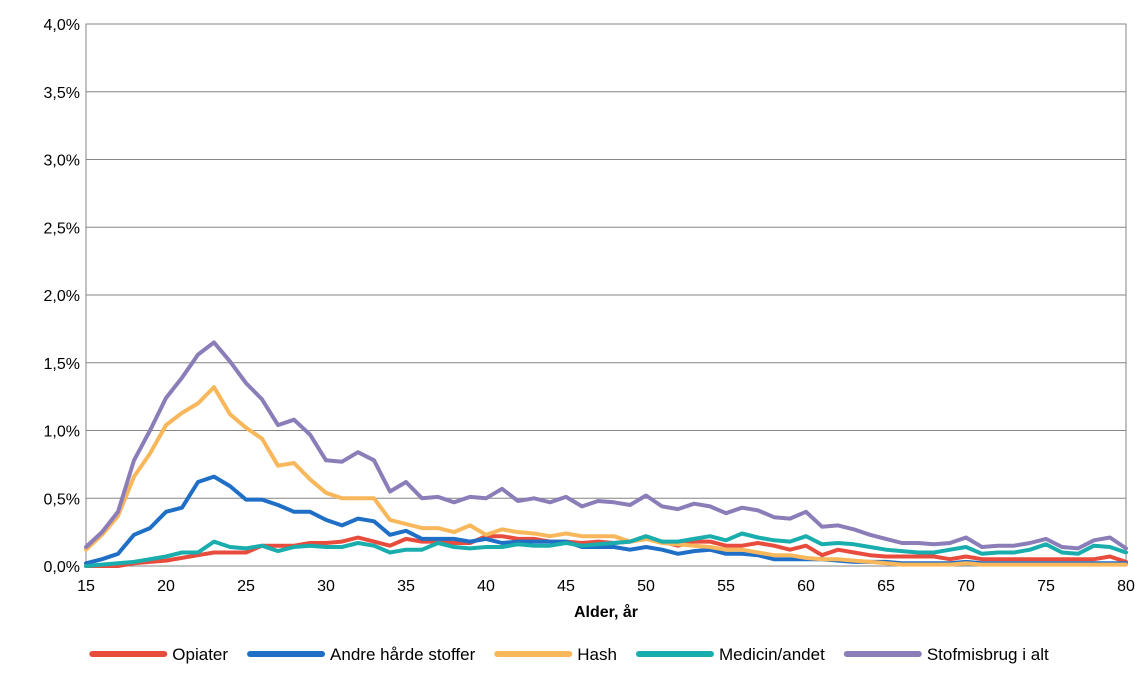  I want to click on y-tick-label: 4,0%, so click(62, 25).